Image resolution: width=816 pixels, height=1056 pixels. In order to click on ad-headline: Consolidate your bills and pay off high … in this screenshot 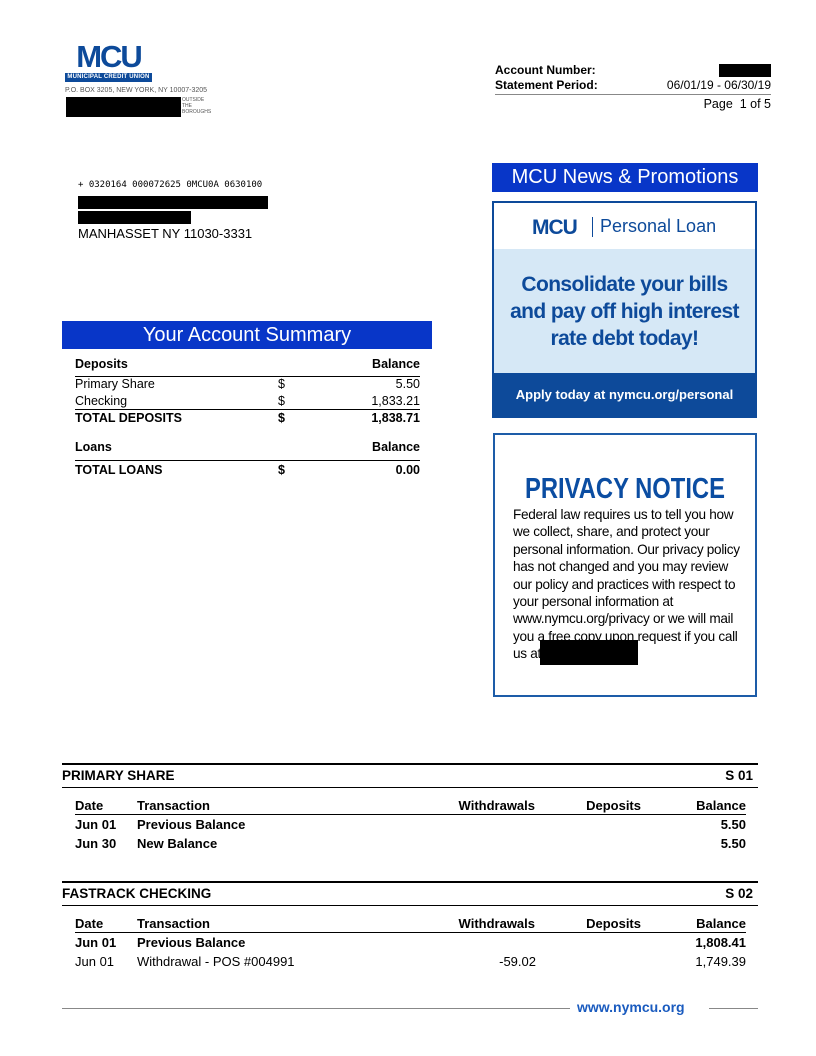, I will do `click(624, 311)`.